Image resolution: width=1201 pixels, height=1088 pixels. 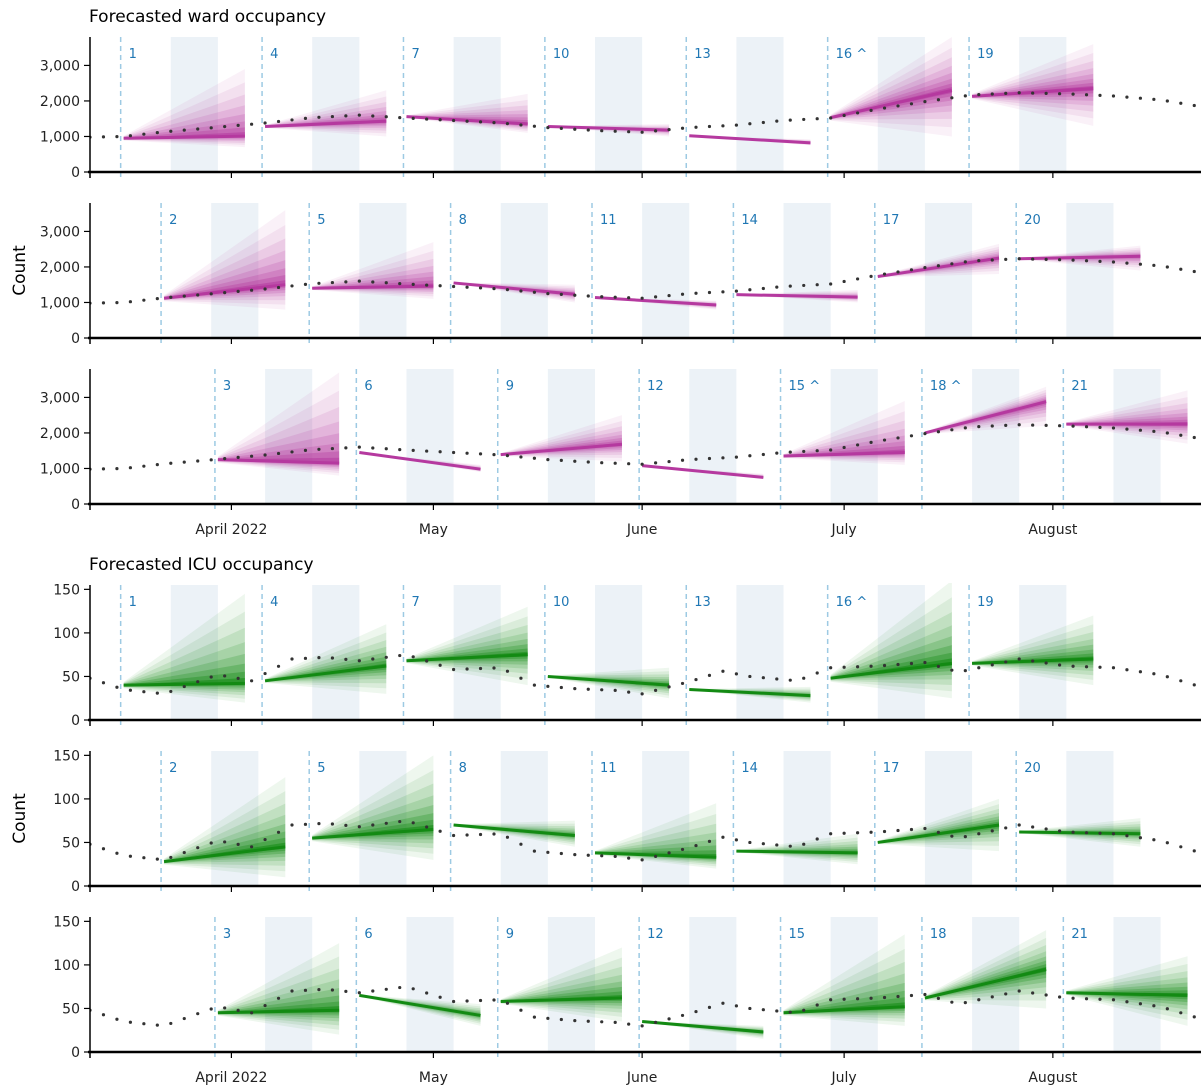 I want to click on forecast-label: 18 ^, so click(x=946, y=386).